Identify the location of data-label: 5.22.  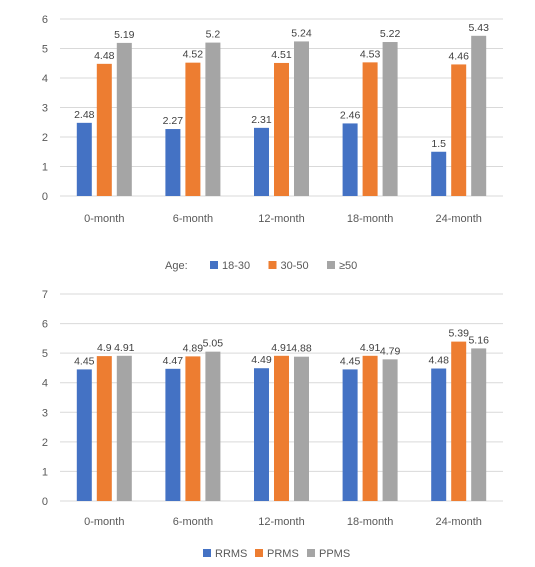
(390, 34).